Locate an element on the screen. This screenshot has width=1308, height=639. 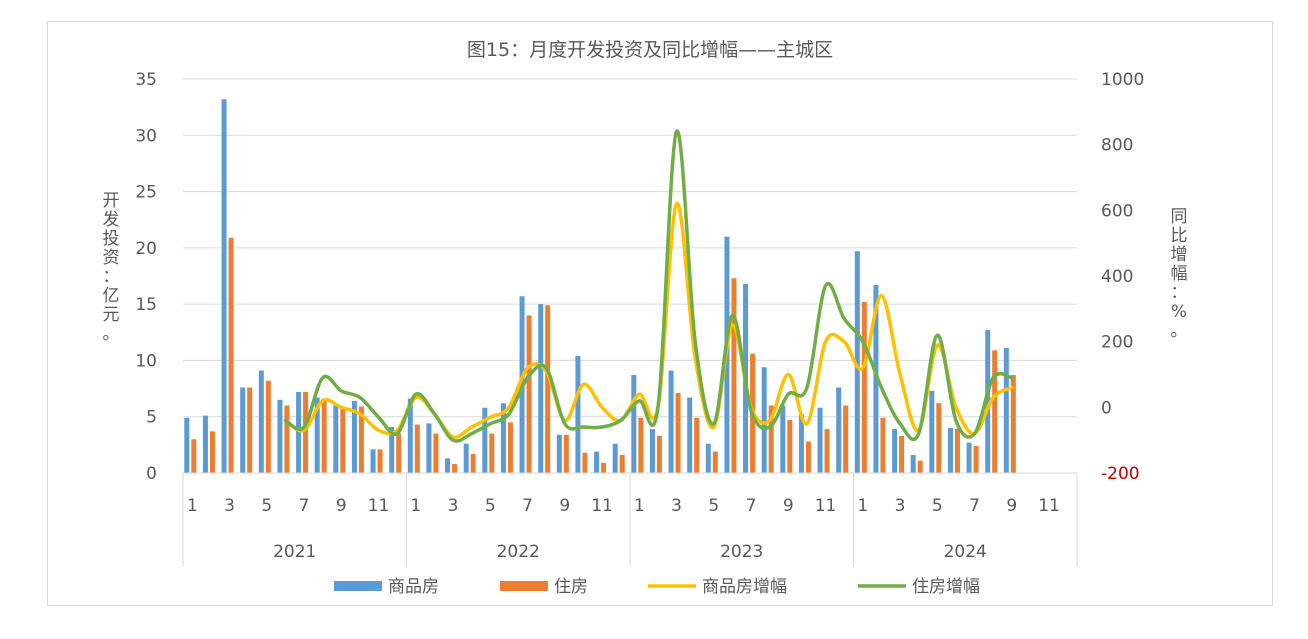
x-group-label: 2021 is located at coordinates (294, 552).